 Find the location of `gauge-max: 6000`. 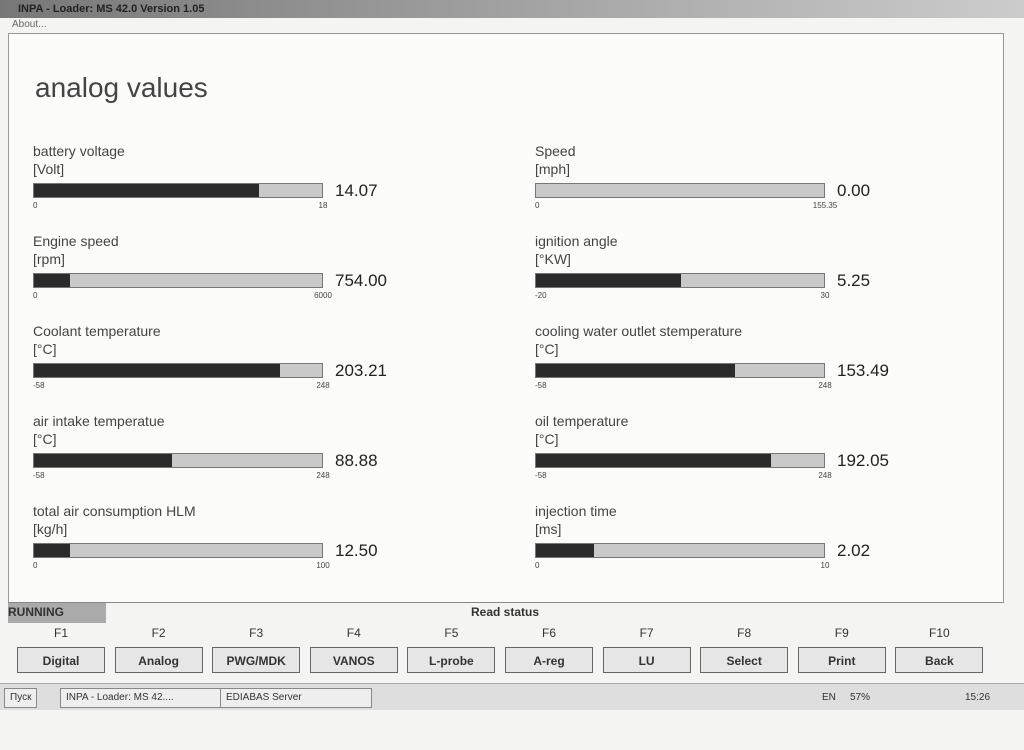

gauge-max: 6000 is located at coordinates (323, 295).